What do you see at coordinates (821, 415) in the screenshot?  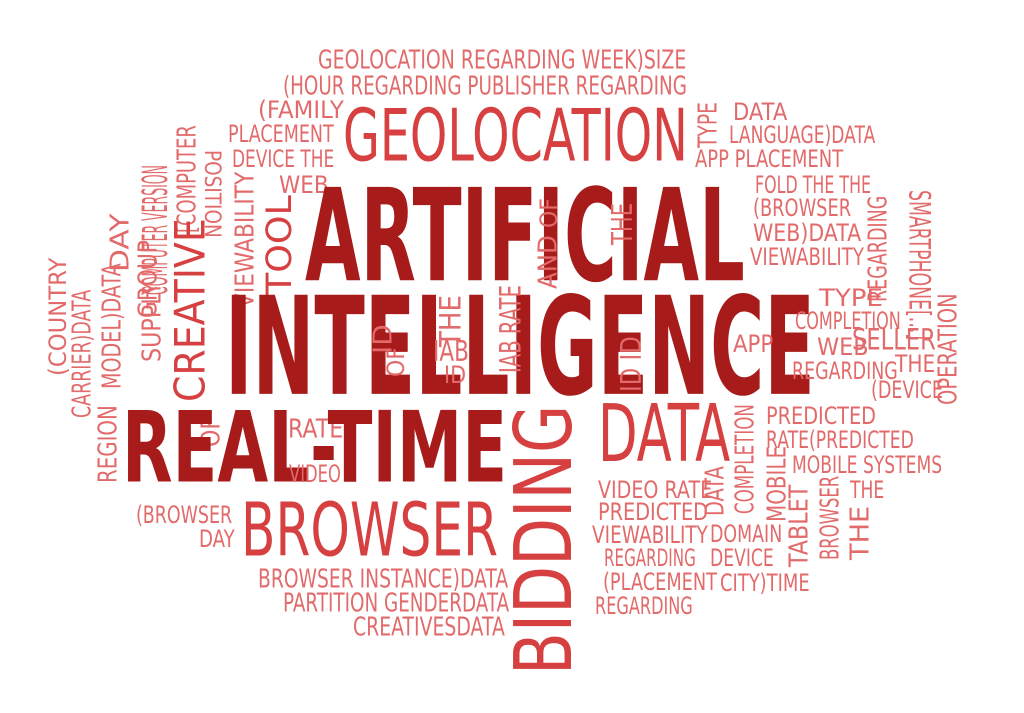 I see `word-59: PREDICTED` at bounding box center [821, 415].